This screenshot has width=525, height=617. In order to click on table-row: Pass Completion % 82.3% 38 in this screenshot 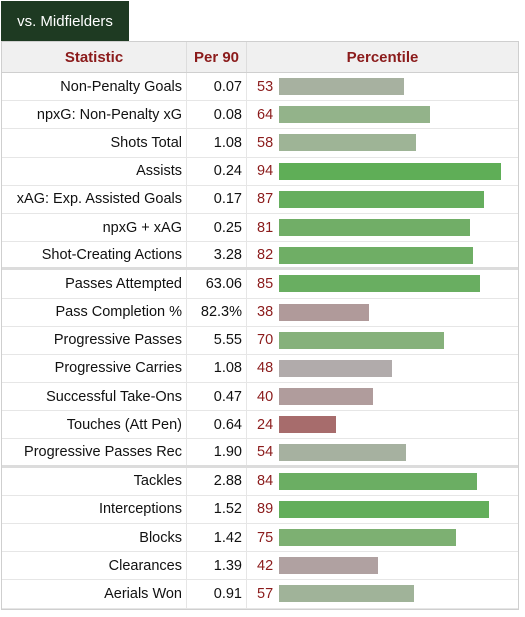, I will do `click(260, 312)`.